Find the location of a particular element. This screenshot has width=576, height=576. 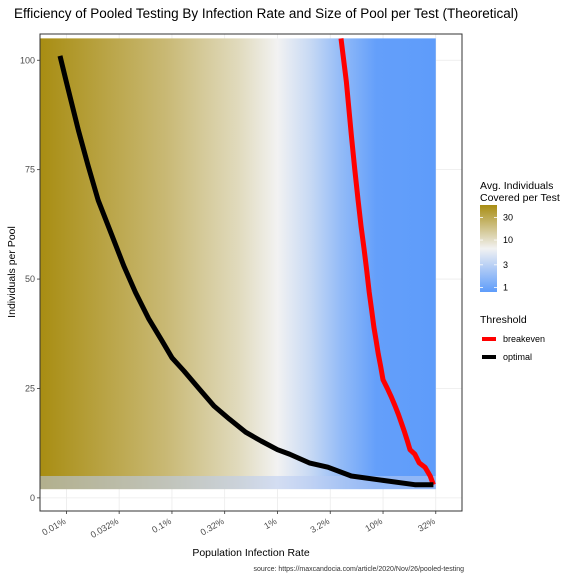

x-tick-label: 3.2% is located at coordinates (319, 525).